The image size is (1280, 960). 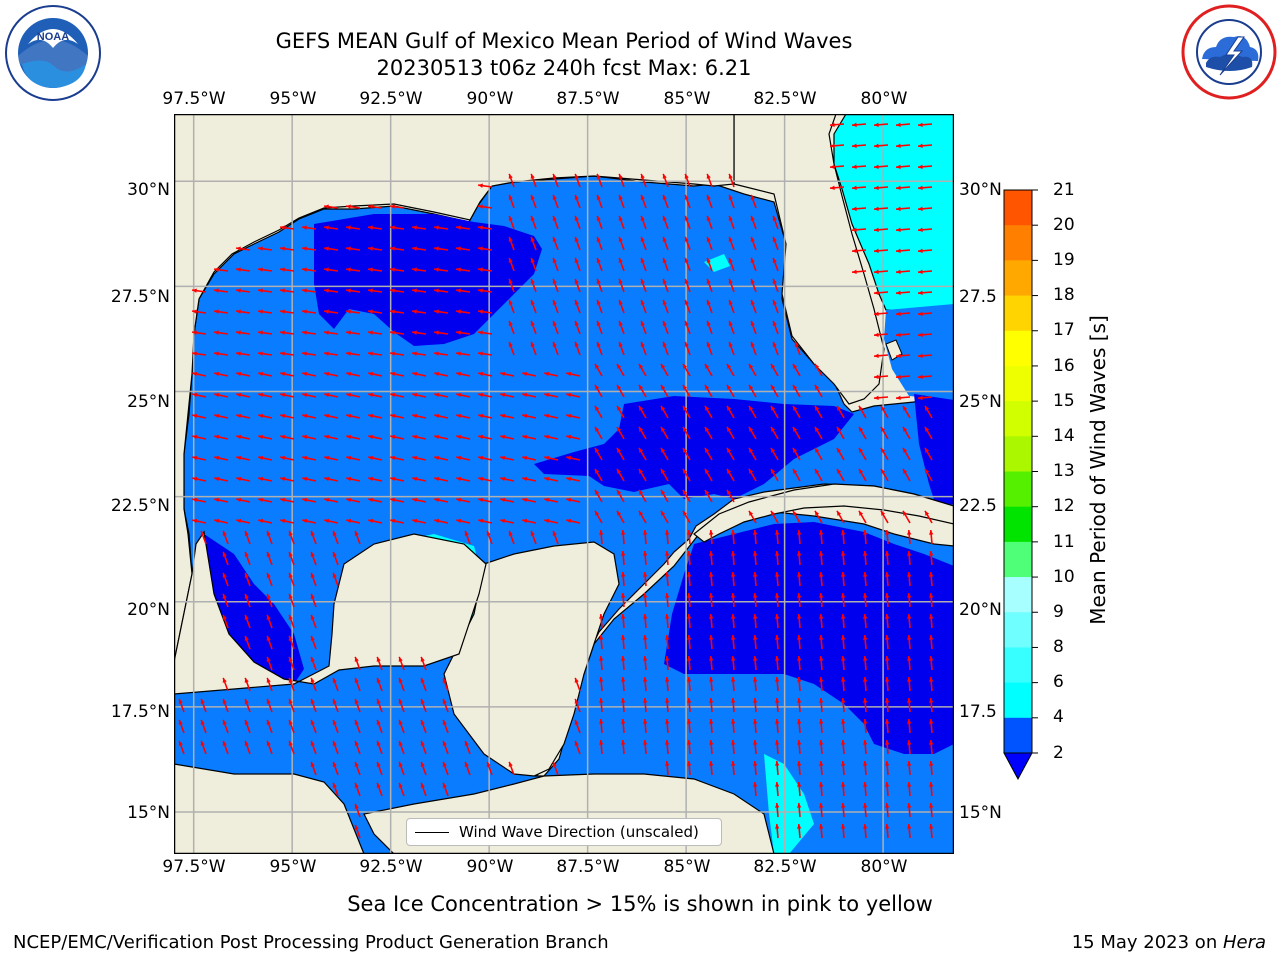 I want to click on legend-label: Wind Wave Direction (unscaled), so click(x=579, y=832).